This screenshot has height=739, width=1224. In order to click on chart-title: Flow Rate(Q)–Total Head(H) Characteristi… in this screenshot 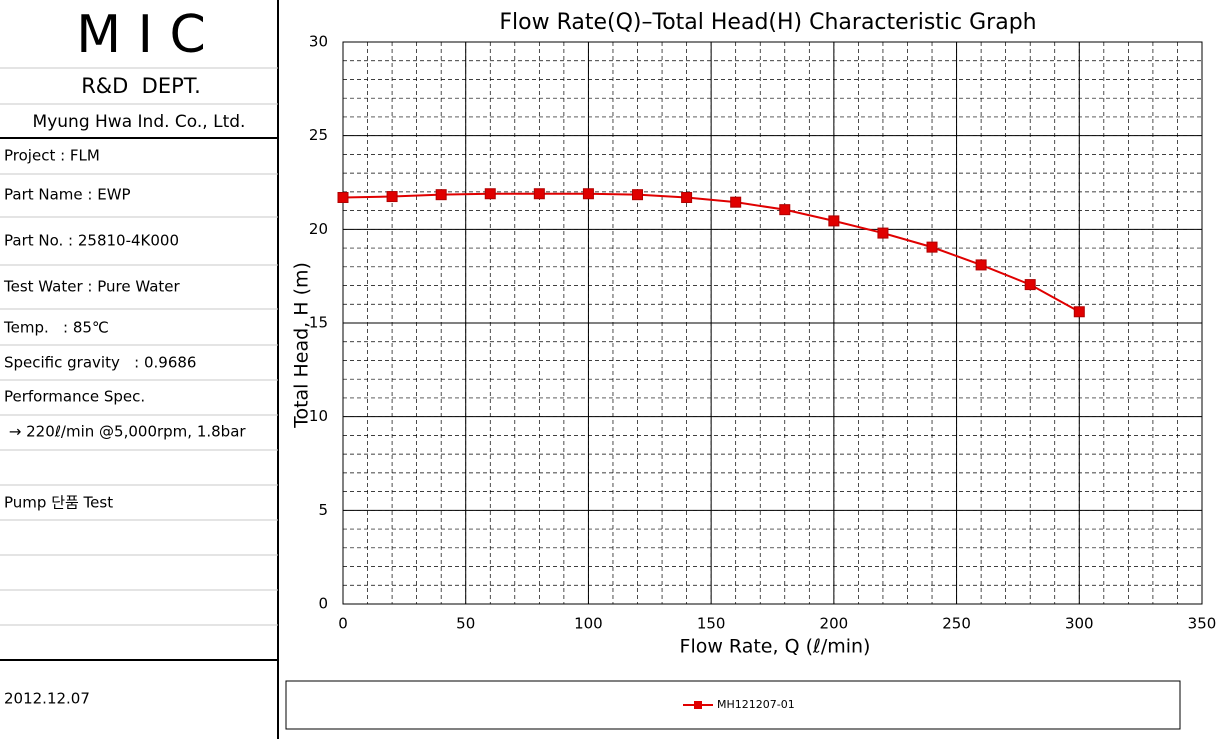, I will do `click(767, 22)`.